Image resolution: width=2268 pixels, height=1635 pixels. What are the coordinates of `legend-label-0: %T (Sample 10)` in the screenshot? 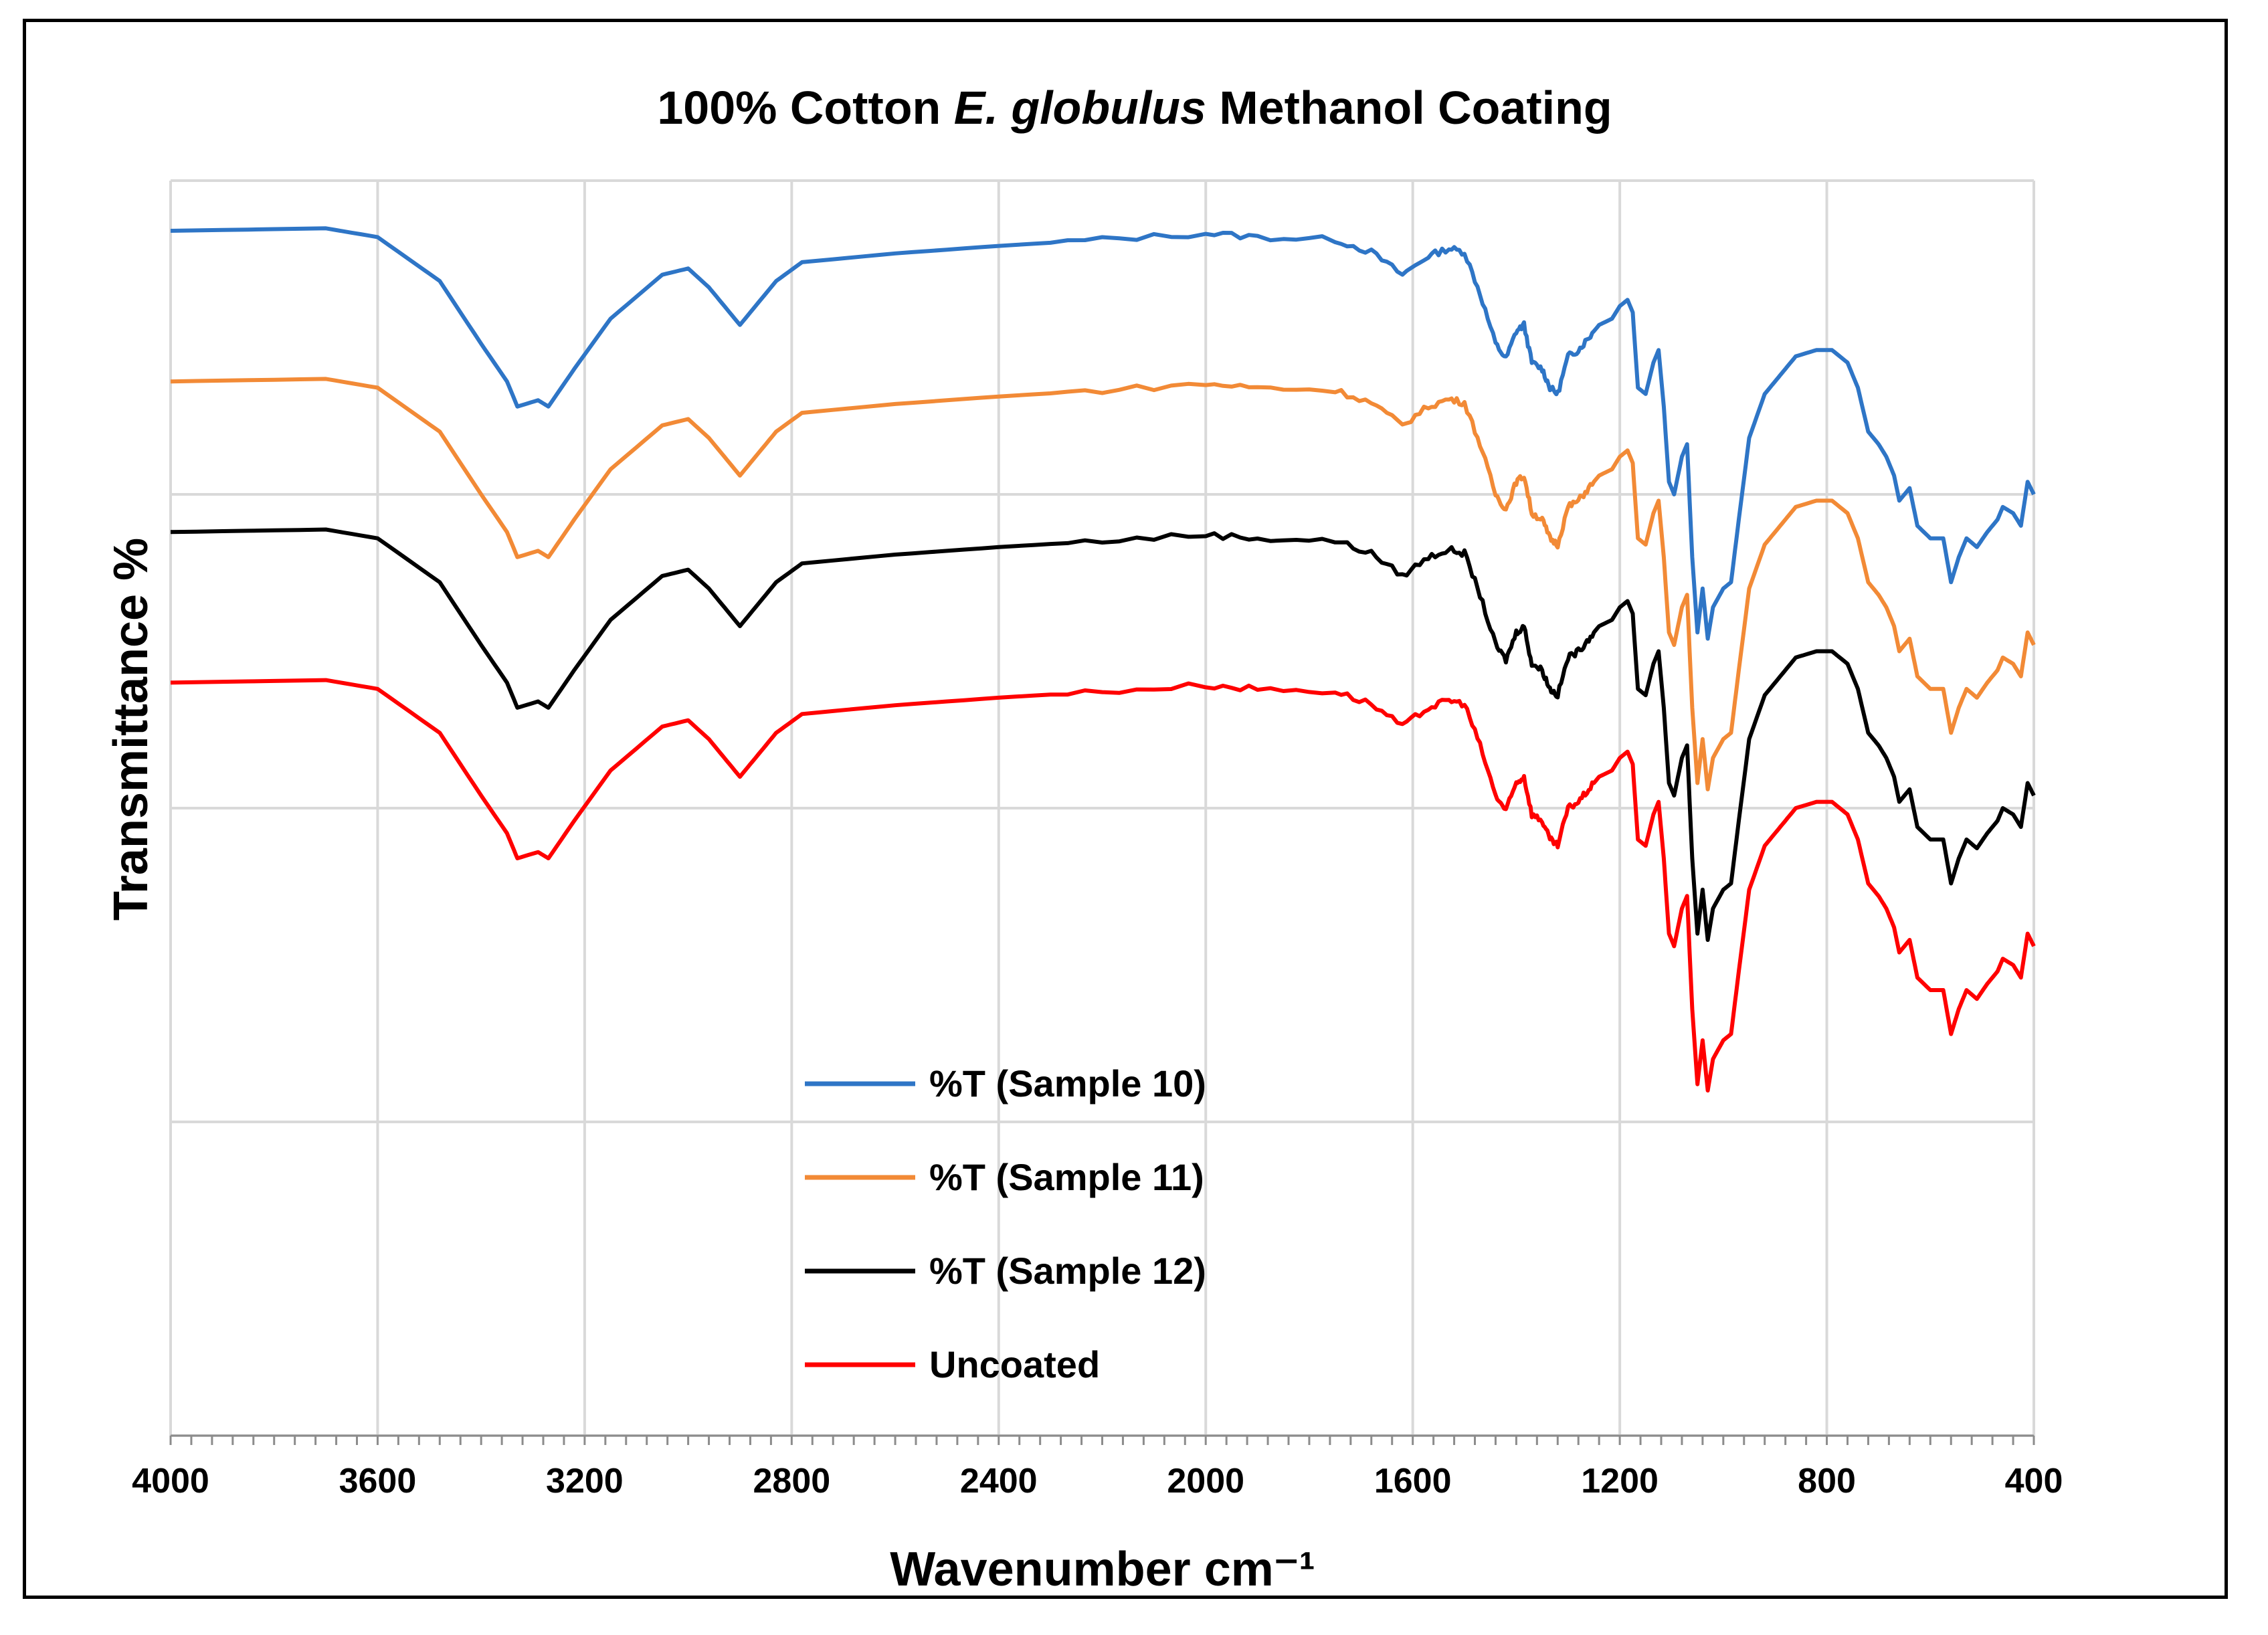 It's located at (1067, 1083).